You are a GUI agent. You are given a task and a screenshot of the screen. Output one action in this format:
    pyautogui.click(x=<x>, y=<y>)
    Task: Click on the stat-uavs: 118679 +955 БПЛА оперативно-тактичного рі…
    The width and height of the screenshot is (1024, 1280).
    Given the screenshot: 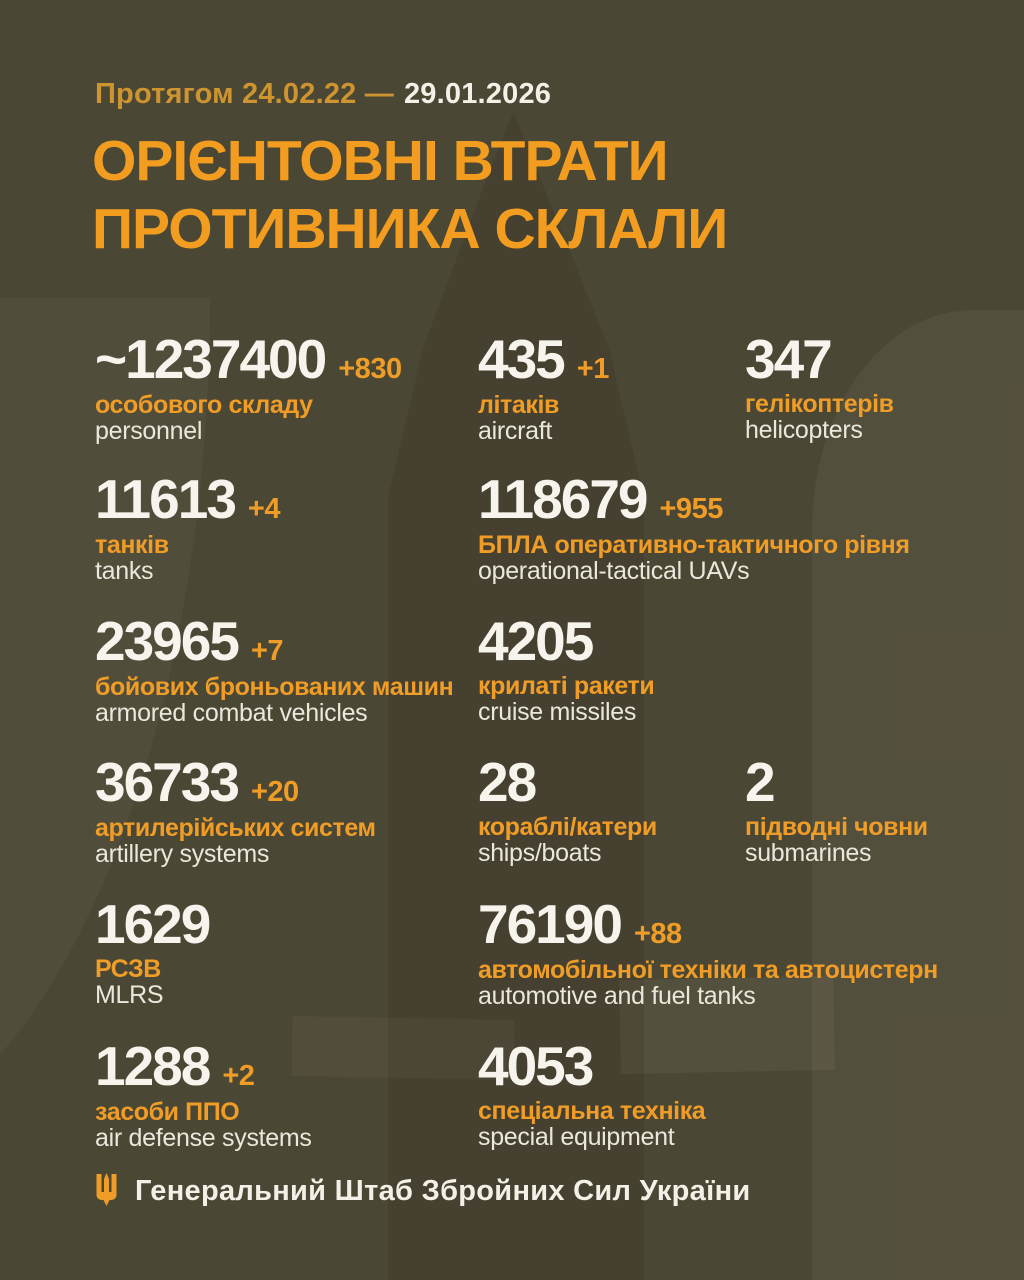 What is the action you would take?
    pyautogui.click(x=694, y=526)
    